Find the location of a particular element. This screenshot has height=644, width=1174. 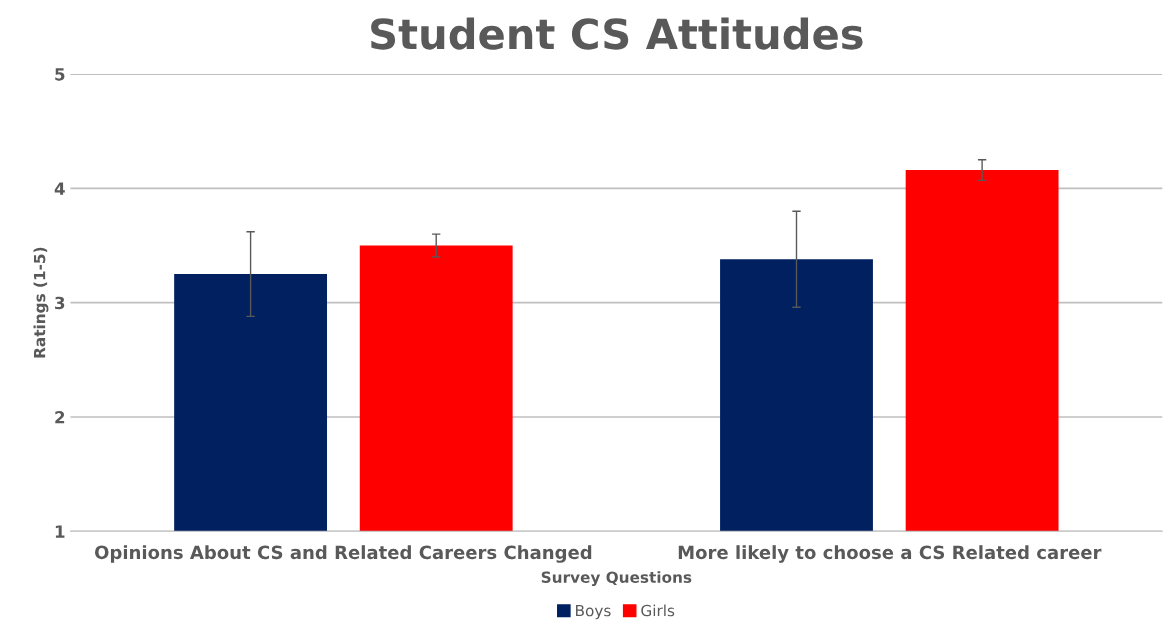

y-tick-label: 2 is located at coordinates (60, 417).